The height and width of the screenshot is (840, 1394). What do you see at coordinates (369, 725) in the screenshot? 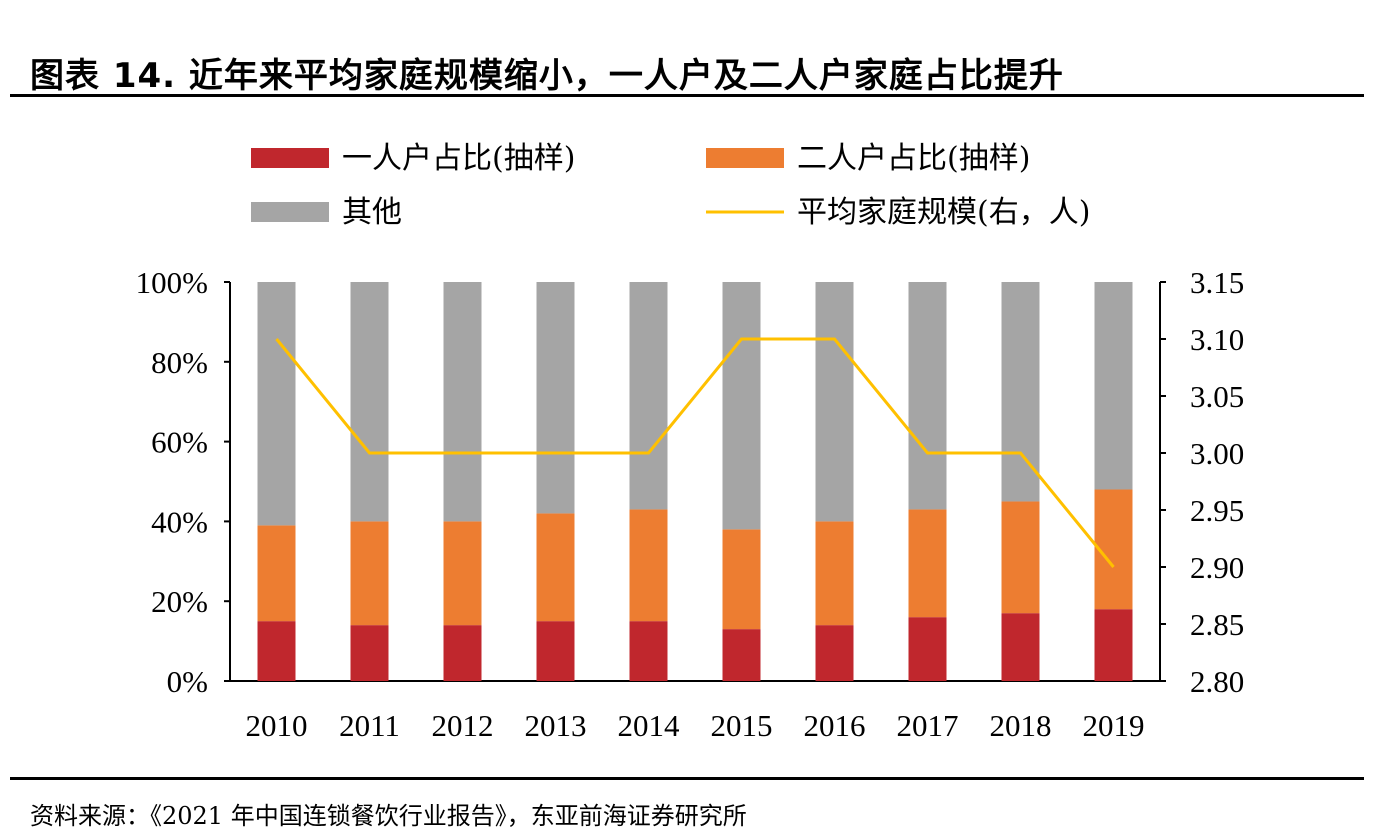
I see `x-label-2011: 2011` at bounding box center [369, 725].